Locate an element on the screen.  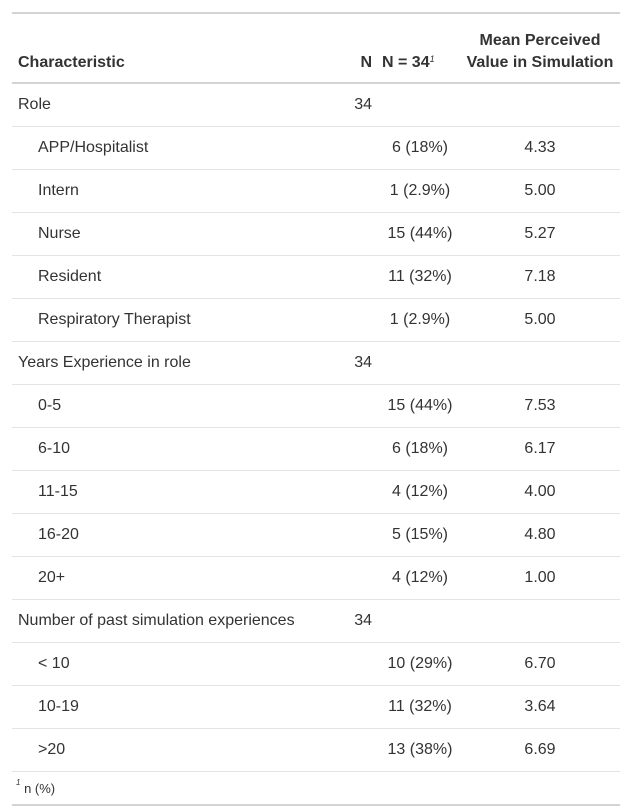
table-row-variable: Years Experience in role 34 is located at coordinates (316, 363).